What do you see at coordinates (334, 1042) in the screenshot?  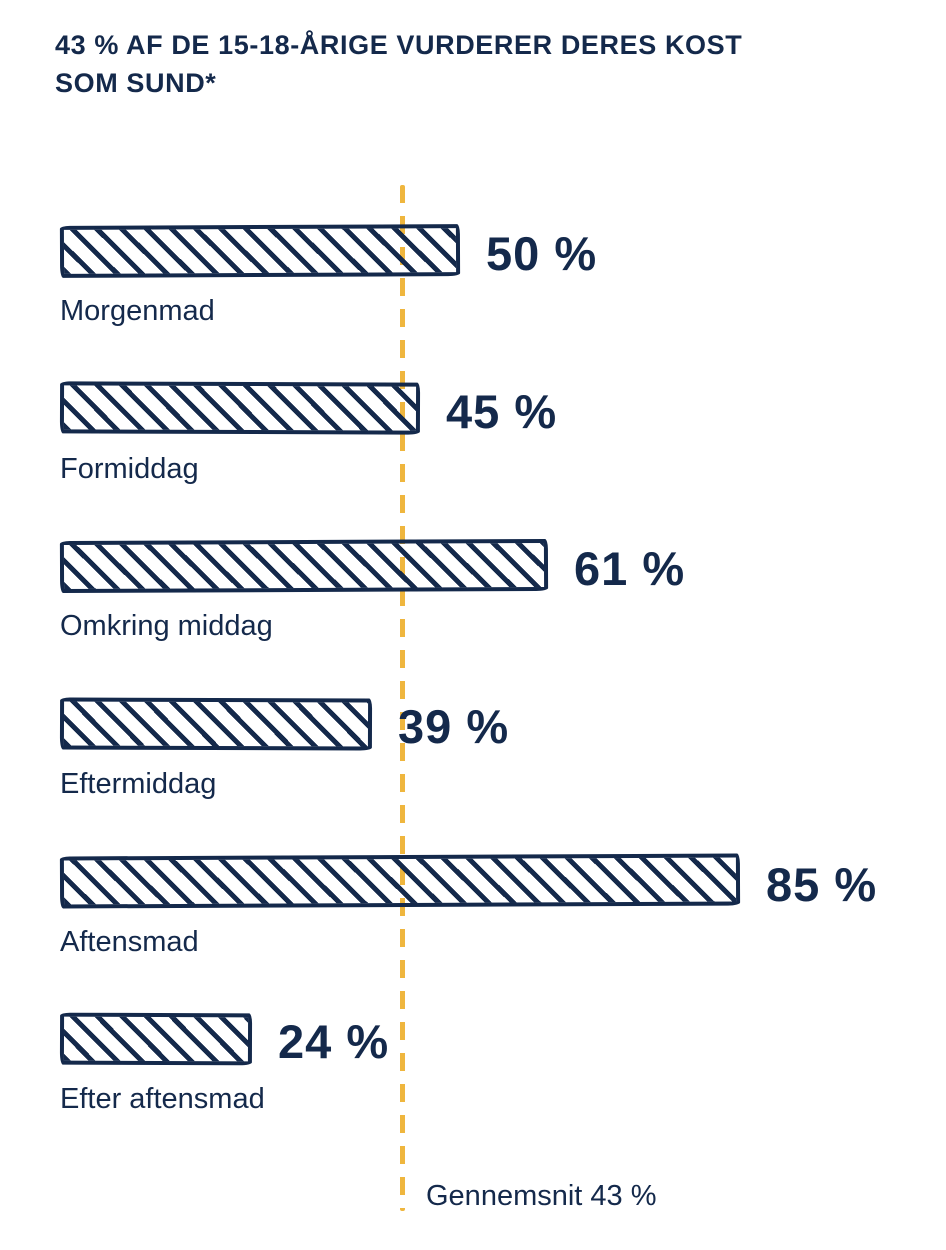 I see `value-label: 24 %` at bounding box center [334, 1042].